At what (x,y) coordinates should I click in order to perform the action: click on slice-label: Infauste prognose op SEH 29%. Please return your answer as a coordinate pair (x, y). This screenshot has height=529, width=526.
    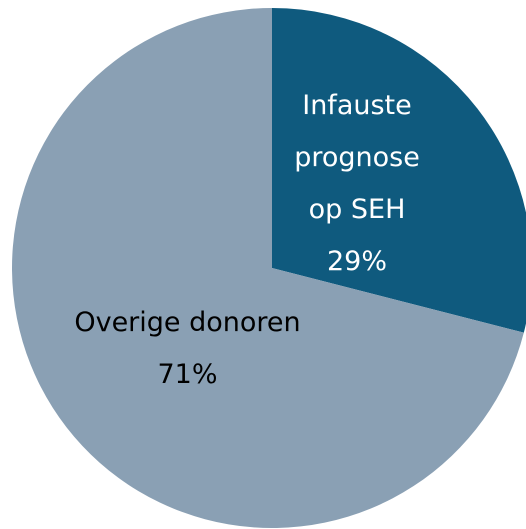
    Looking at the image, I should click on (357, 184).